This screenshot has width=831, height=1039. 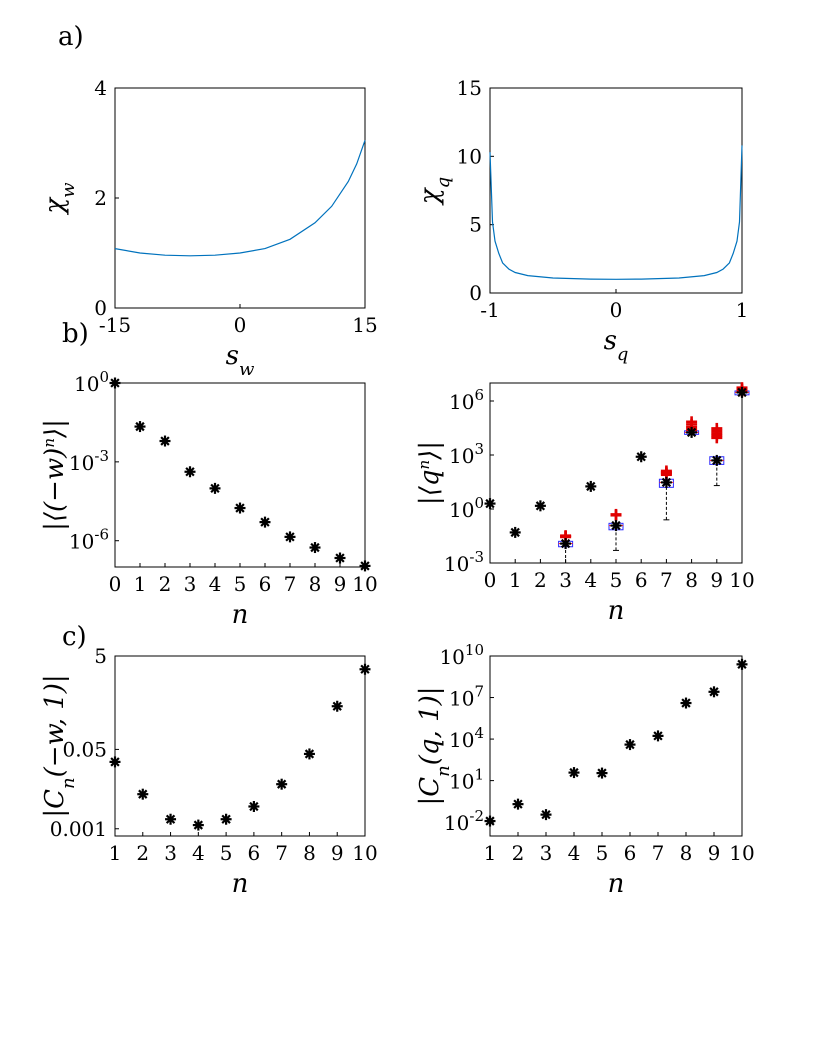 What do you see at coordinates (461, 655) in the screenshot?
I see `y-tick-label: 10¹⁰` at bounding box center [461, 655].